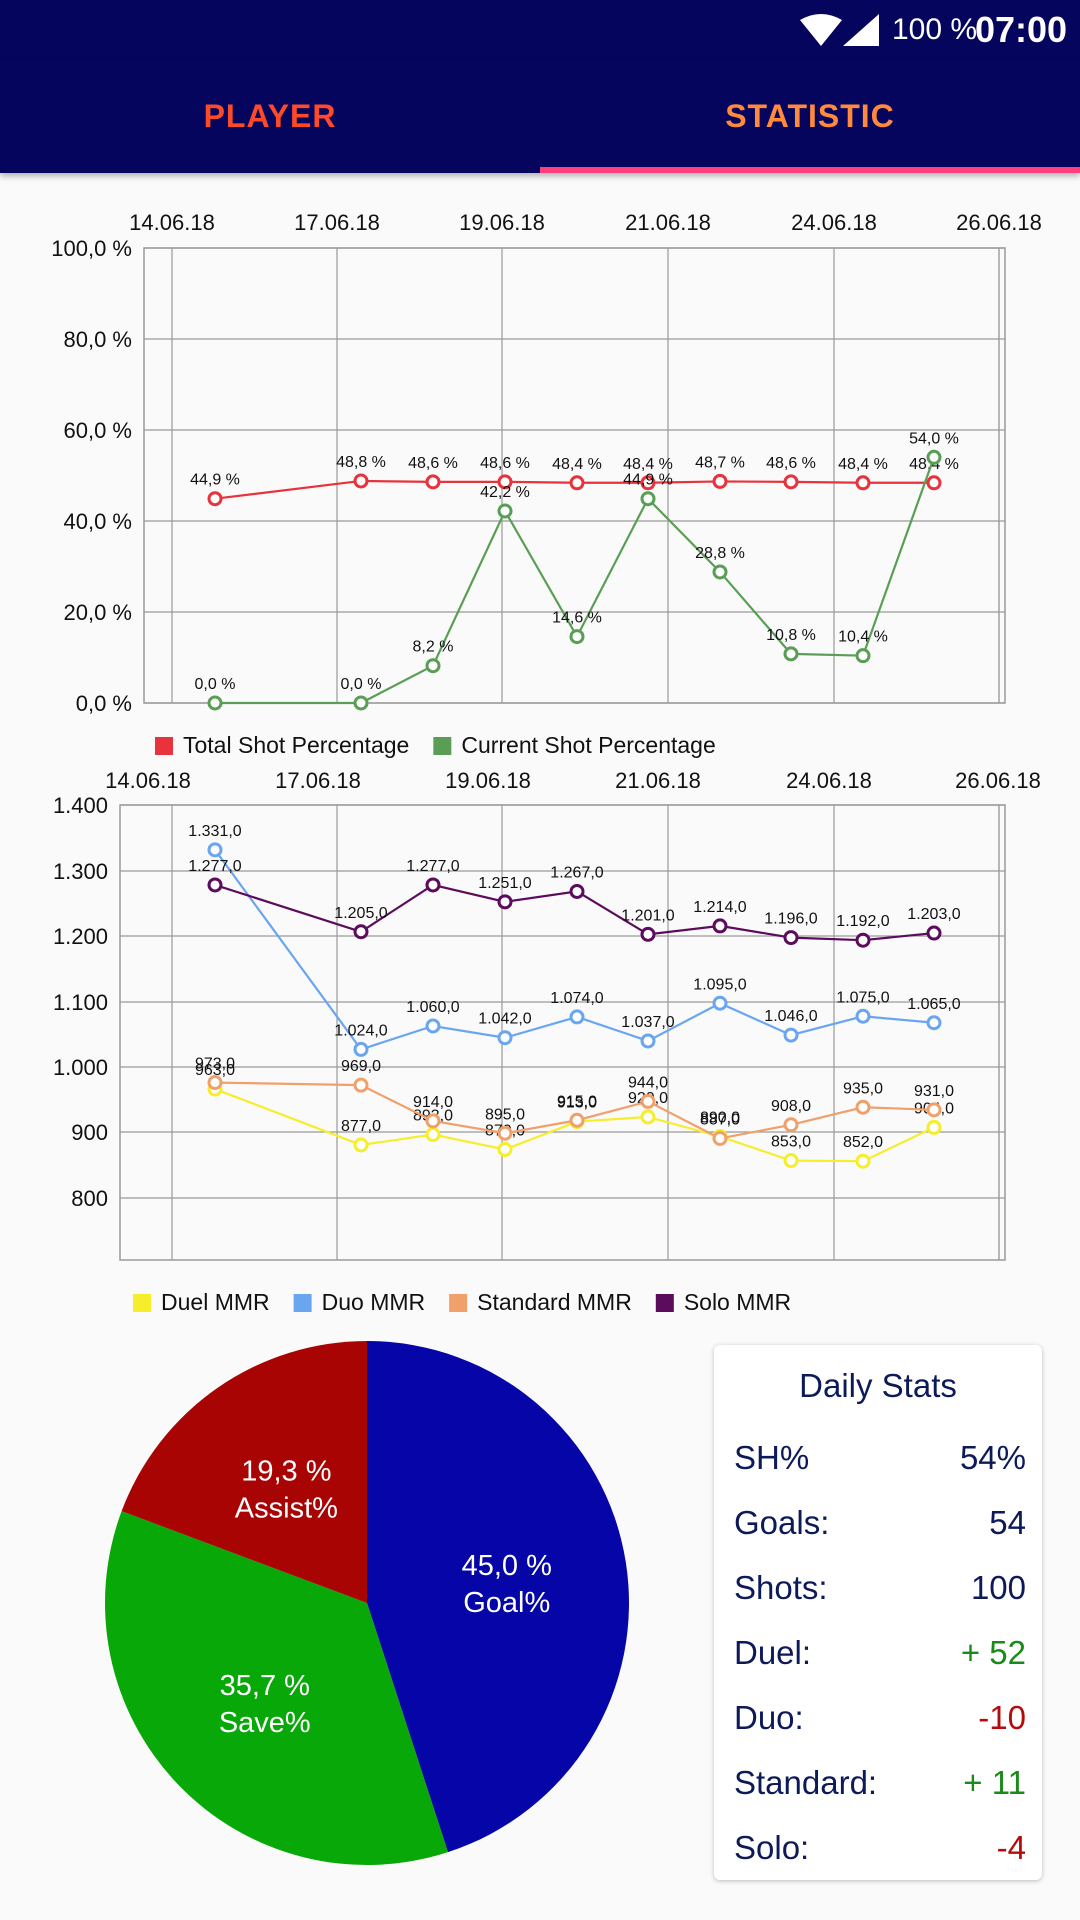 The width and height of the screenshot is (1080, 1920). Describe the element at coordinates (790, 1016) in the screenshot. I see `data-label: 1.046,0` at that location.